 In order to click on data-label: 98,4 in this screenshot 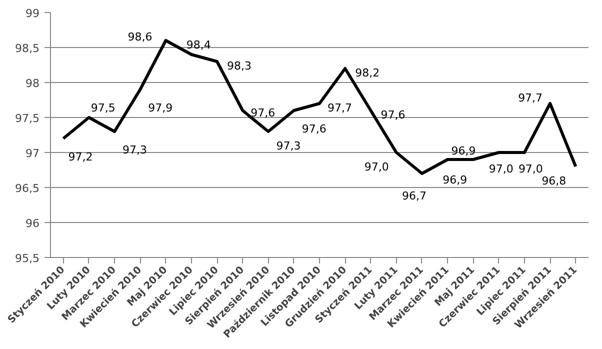, I will do `click(198, 45)`.